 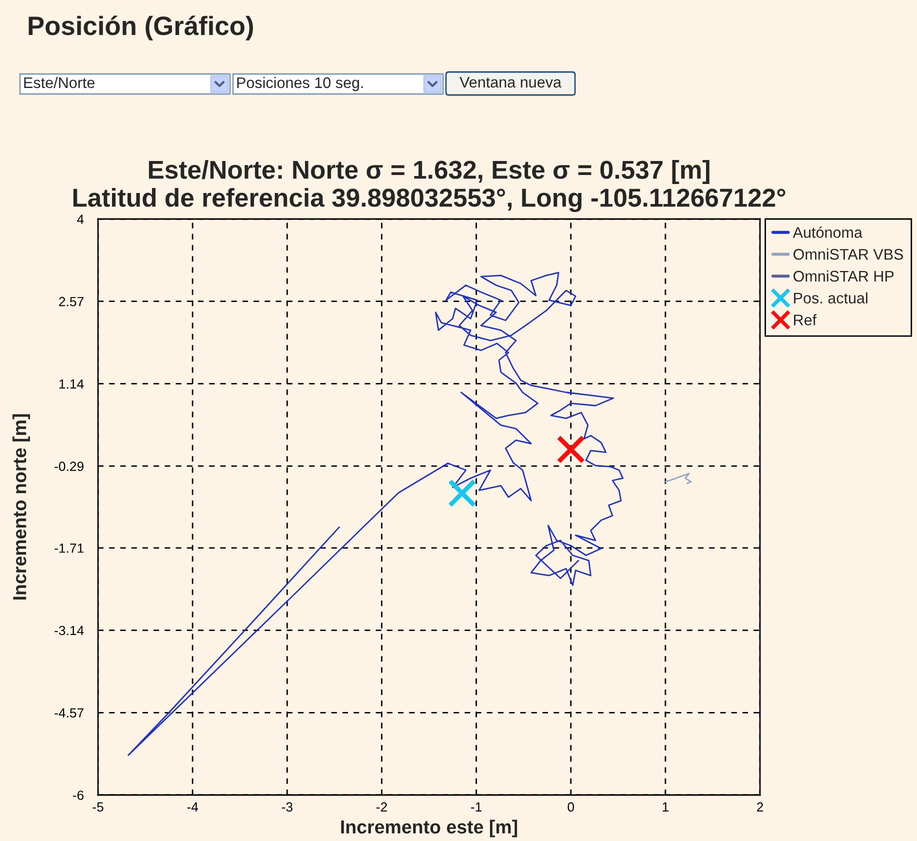 I want to click on line-series, so click(x=678, y=478).